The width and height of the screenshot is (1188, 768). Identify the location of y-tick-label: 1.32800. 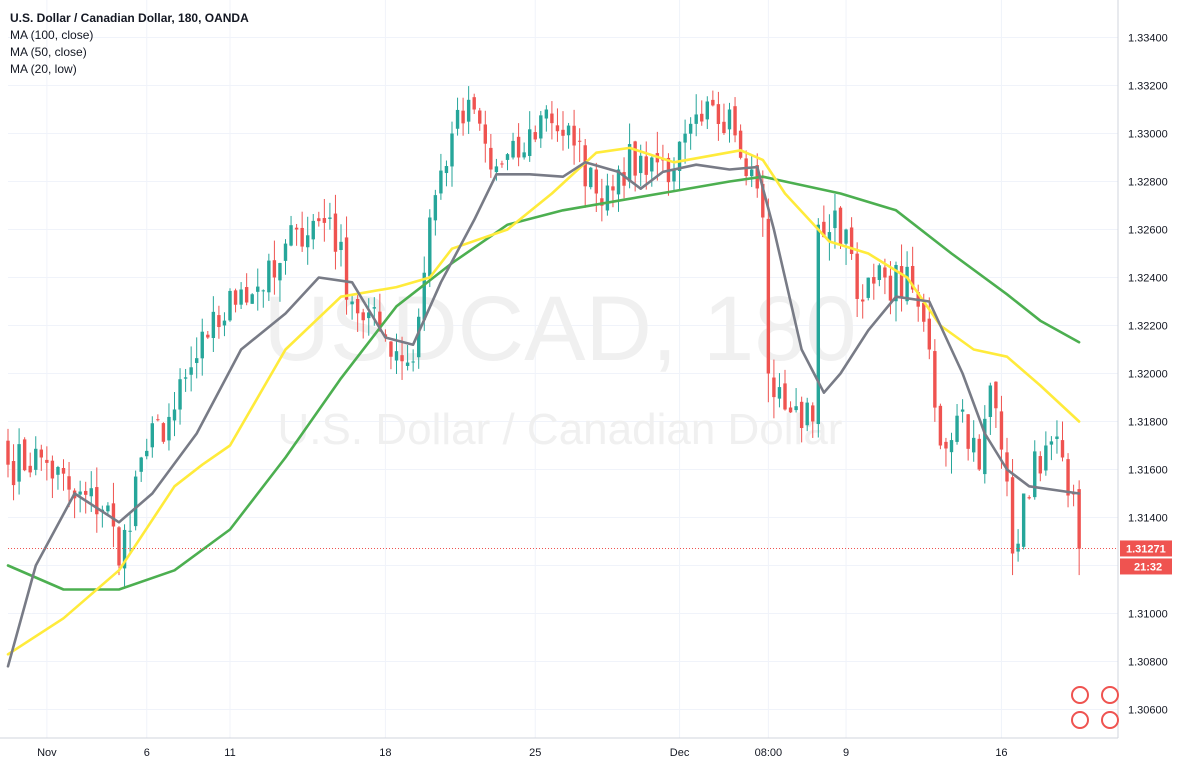
(1148, 183).